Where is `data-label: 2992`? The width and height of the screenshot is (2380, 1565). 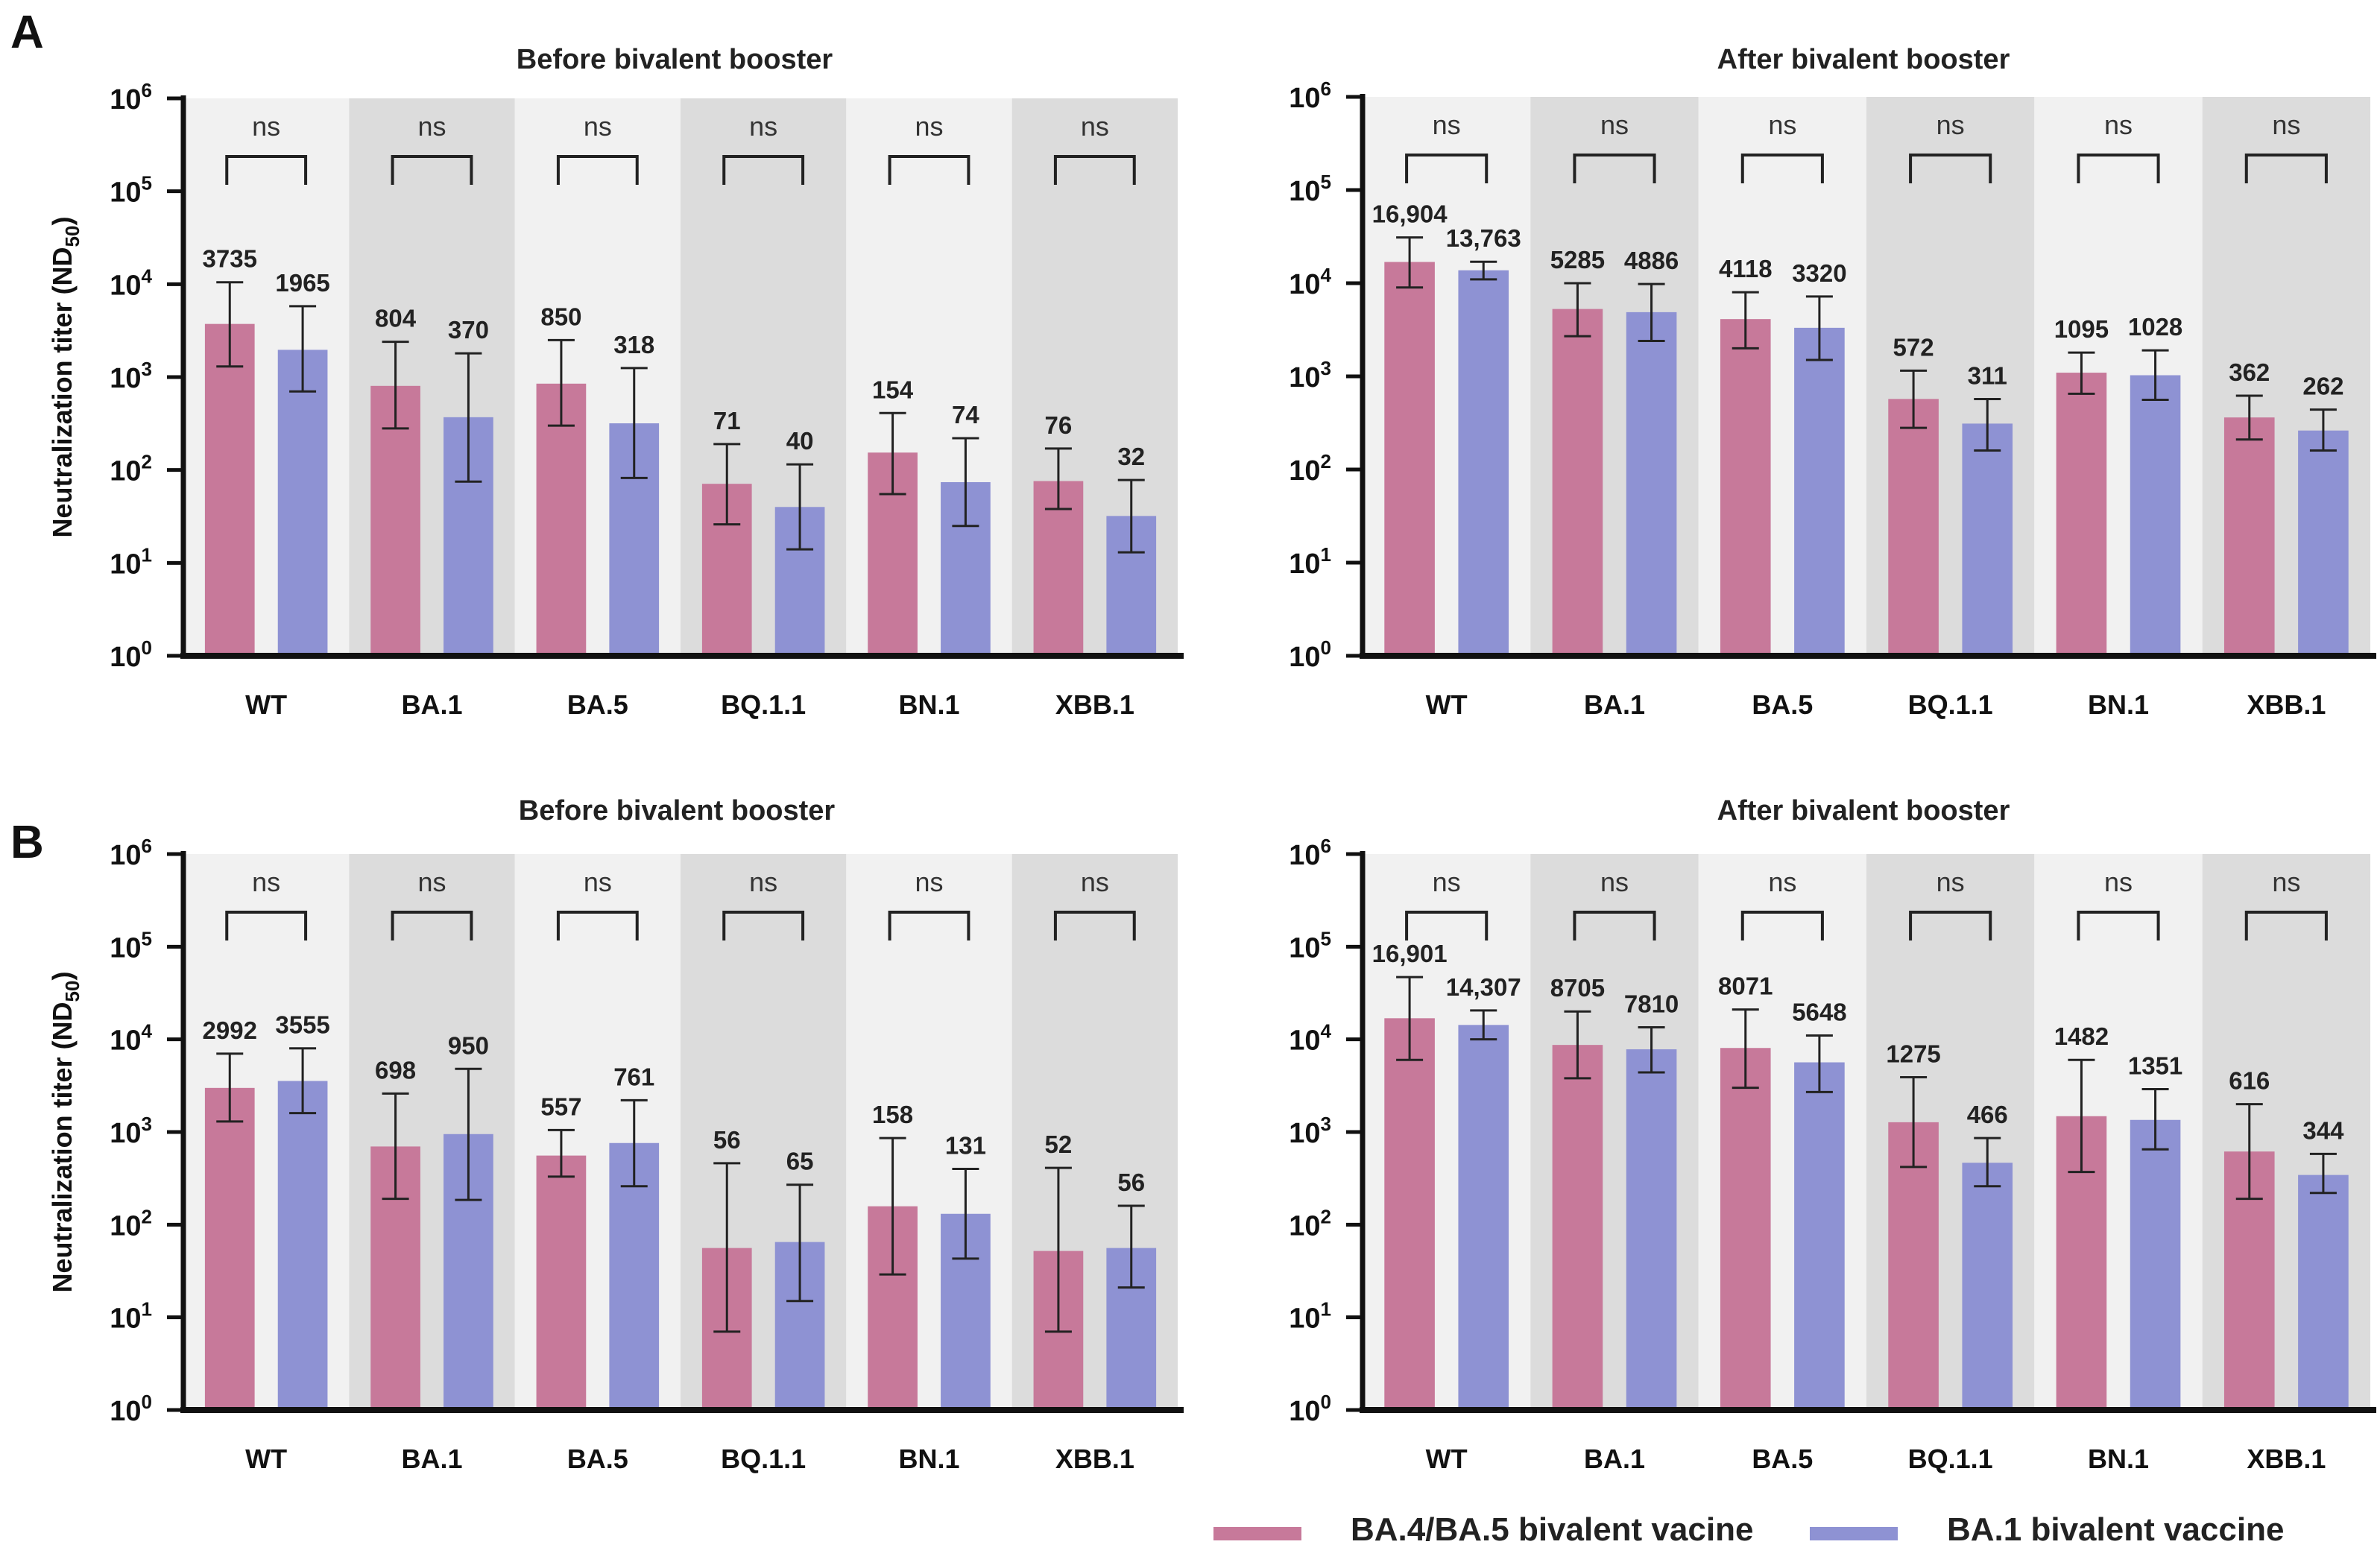 data-label: 2992 is located at coordinates (230, 1030).